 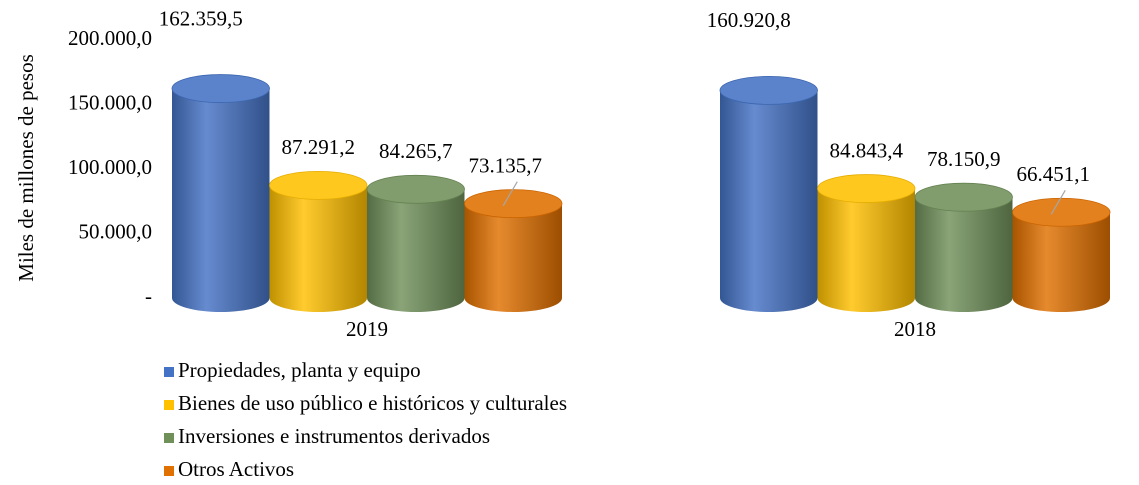 I want to click on data-label: 73.135,7, so click(x=506, y=165).